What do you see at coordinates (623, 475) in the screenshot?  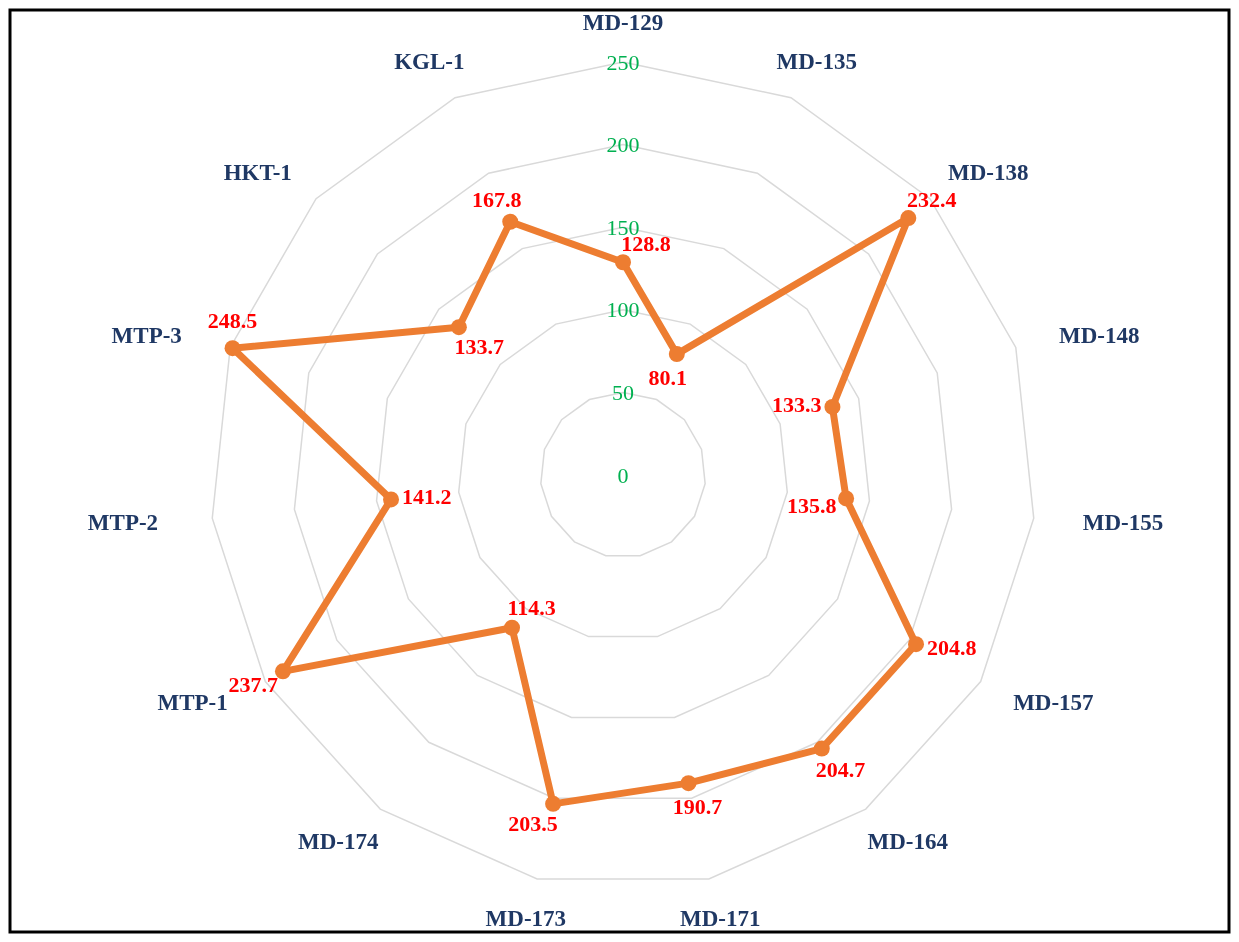 I see `y-tick-label: 0` at bounding box center [623, 475].